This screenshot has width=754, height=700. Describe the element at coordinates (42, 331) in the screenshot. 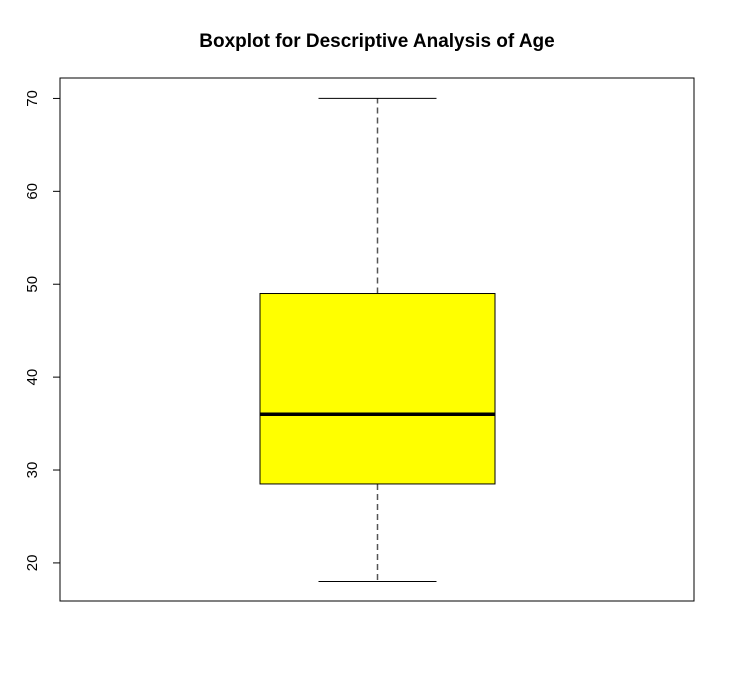

I see `y-axis: 20 30 40 50 60 70` at that location.